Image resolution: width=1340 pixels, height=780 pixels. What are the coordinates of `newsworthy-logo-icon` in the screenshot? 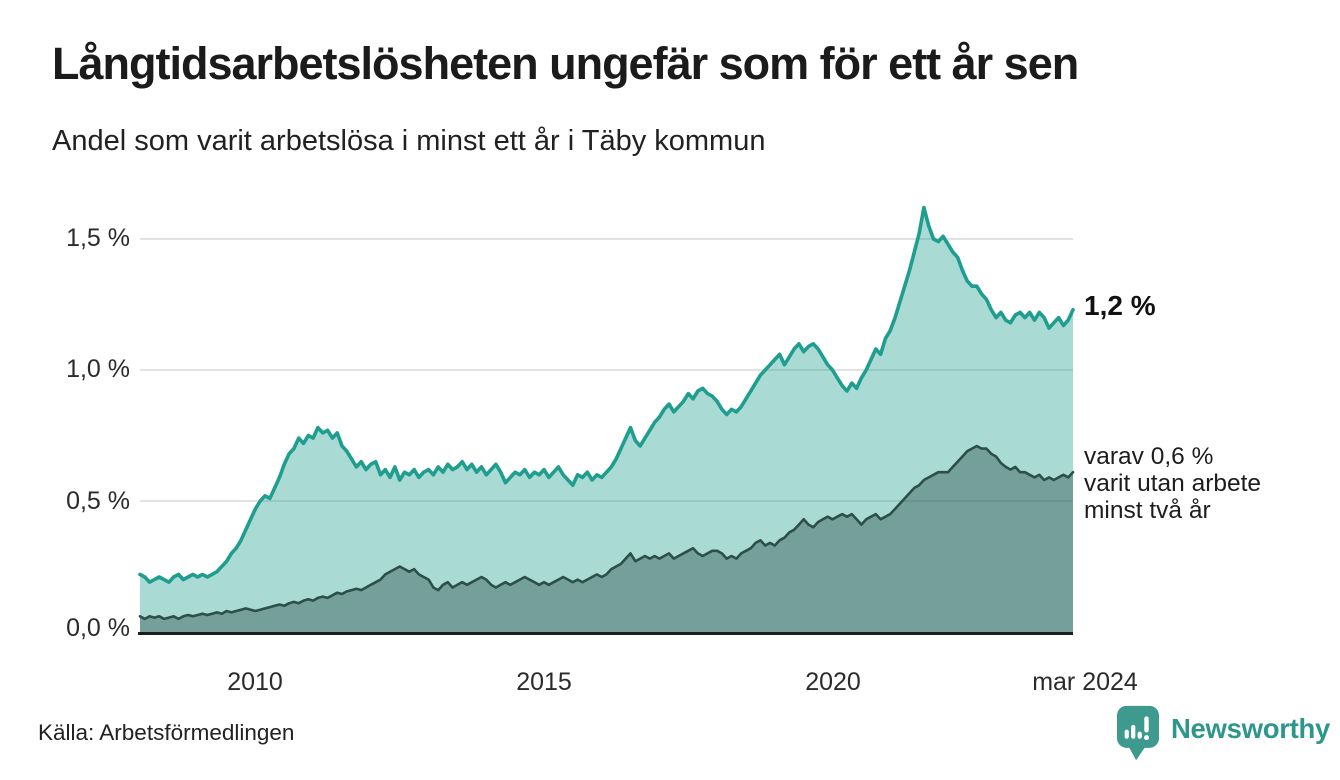 It's located at (1138, 733).